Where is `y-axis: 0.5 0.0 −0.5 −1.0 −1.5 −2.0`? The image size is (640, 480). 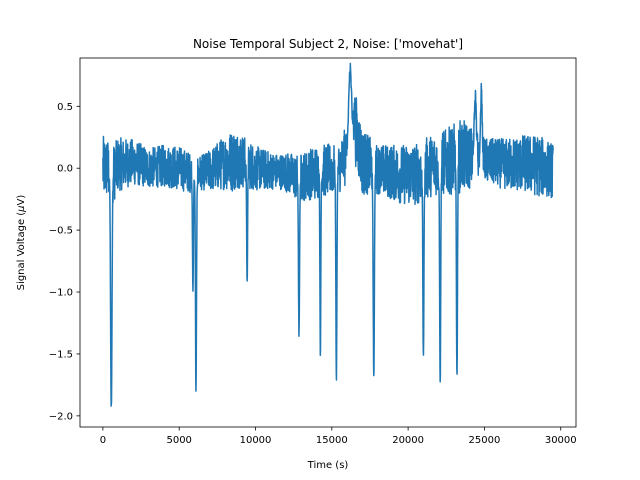 y-axis: 0.5 0.0 −0.5 −1.0 −1.5 −2.0 is located at coordinates (64, 262).